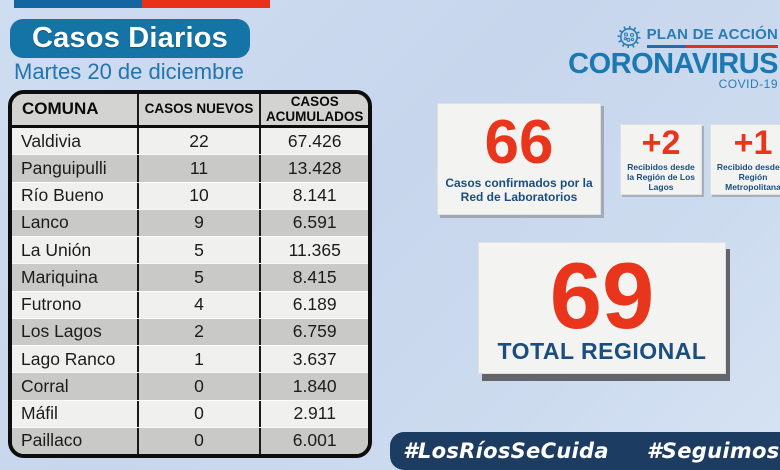  Describe the element at coordinates (198, 222) in the screenshot. I see `new-cases: 9` at that location.